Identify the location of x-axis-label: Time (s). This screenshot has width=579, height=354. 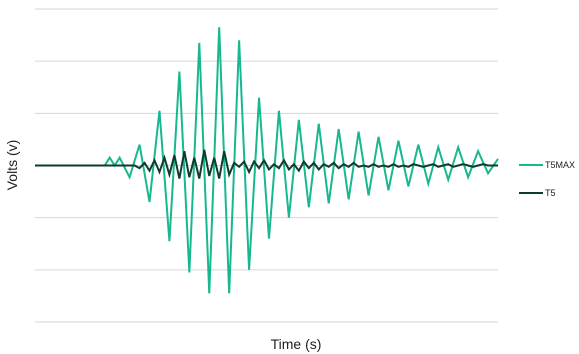
(296, 344).